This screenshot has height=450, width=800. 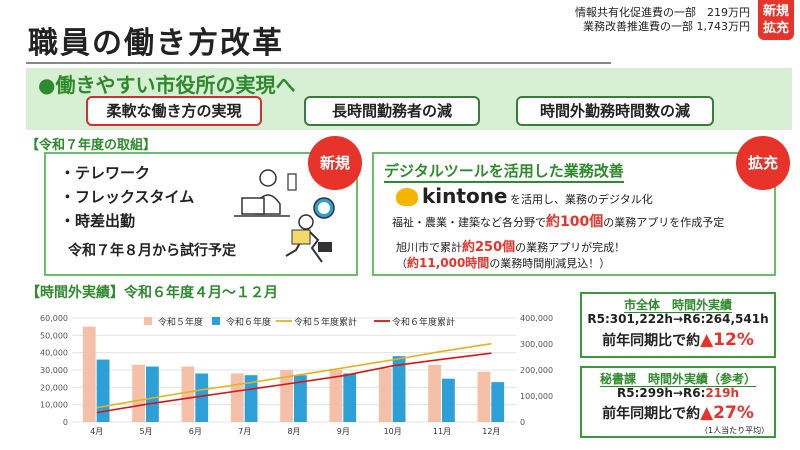 I want to click on goal-pill-overtime: 時間外勤務時間数の減, so click(x=615, y=111).